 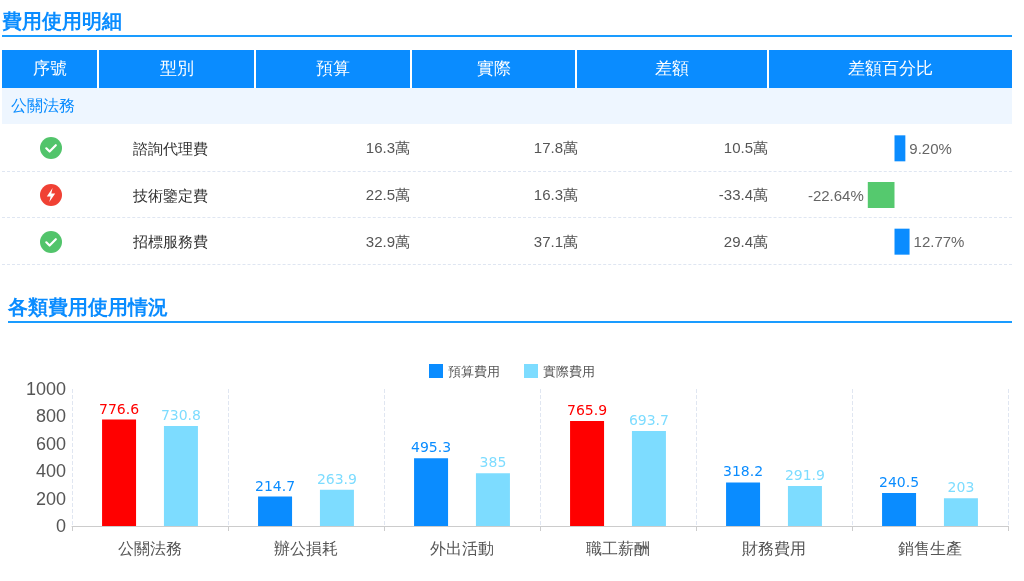 What do you see at coordinates (45, 389) in the screenshot?
I see `y-tick-label: 1000` at bounding box center [45, 389].